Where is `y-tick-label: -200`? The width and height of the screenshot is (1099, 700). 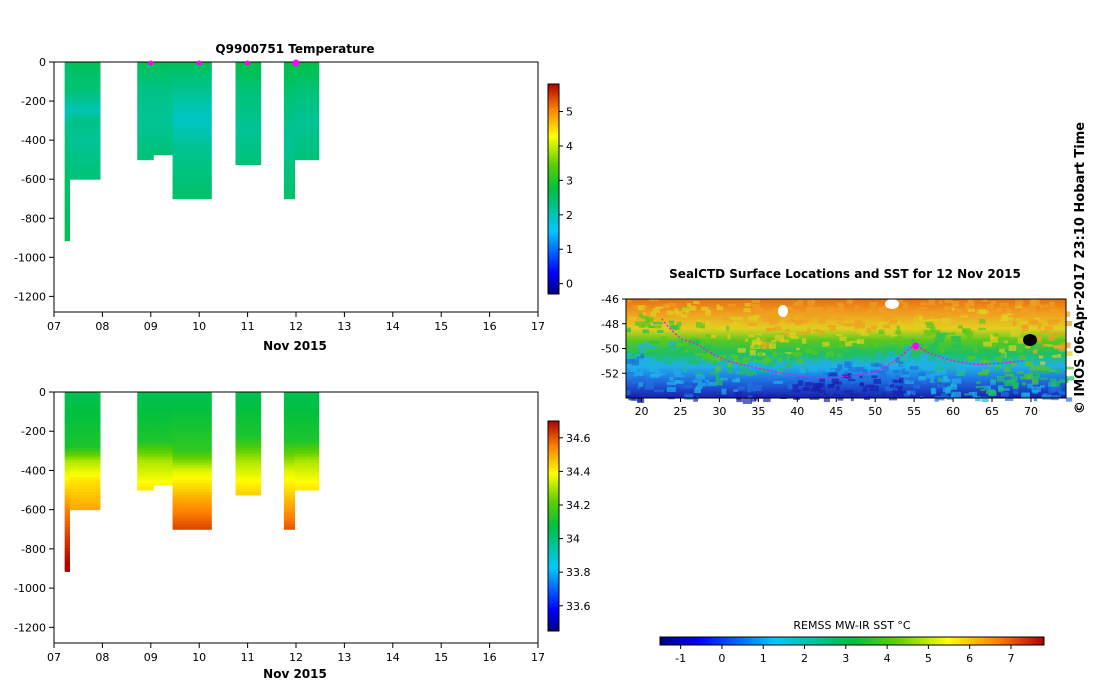
y-tick-label: -200 is located at coordinates (33, 431).